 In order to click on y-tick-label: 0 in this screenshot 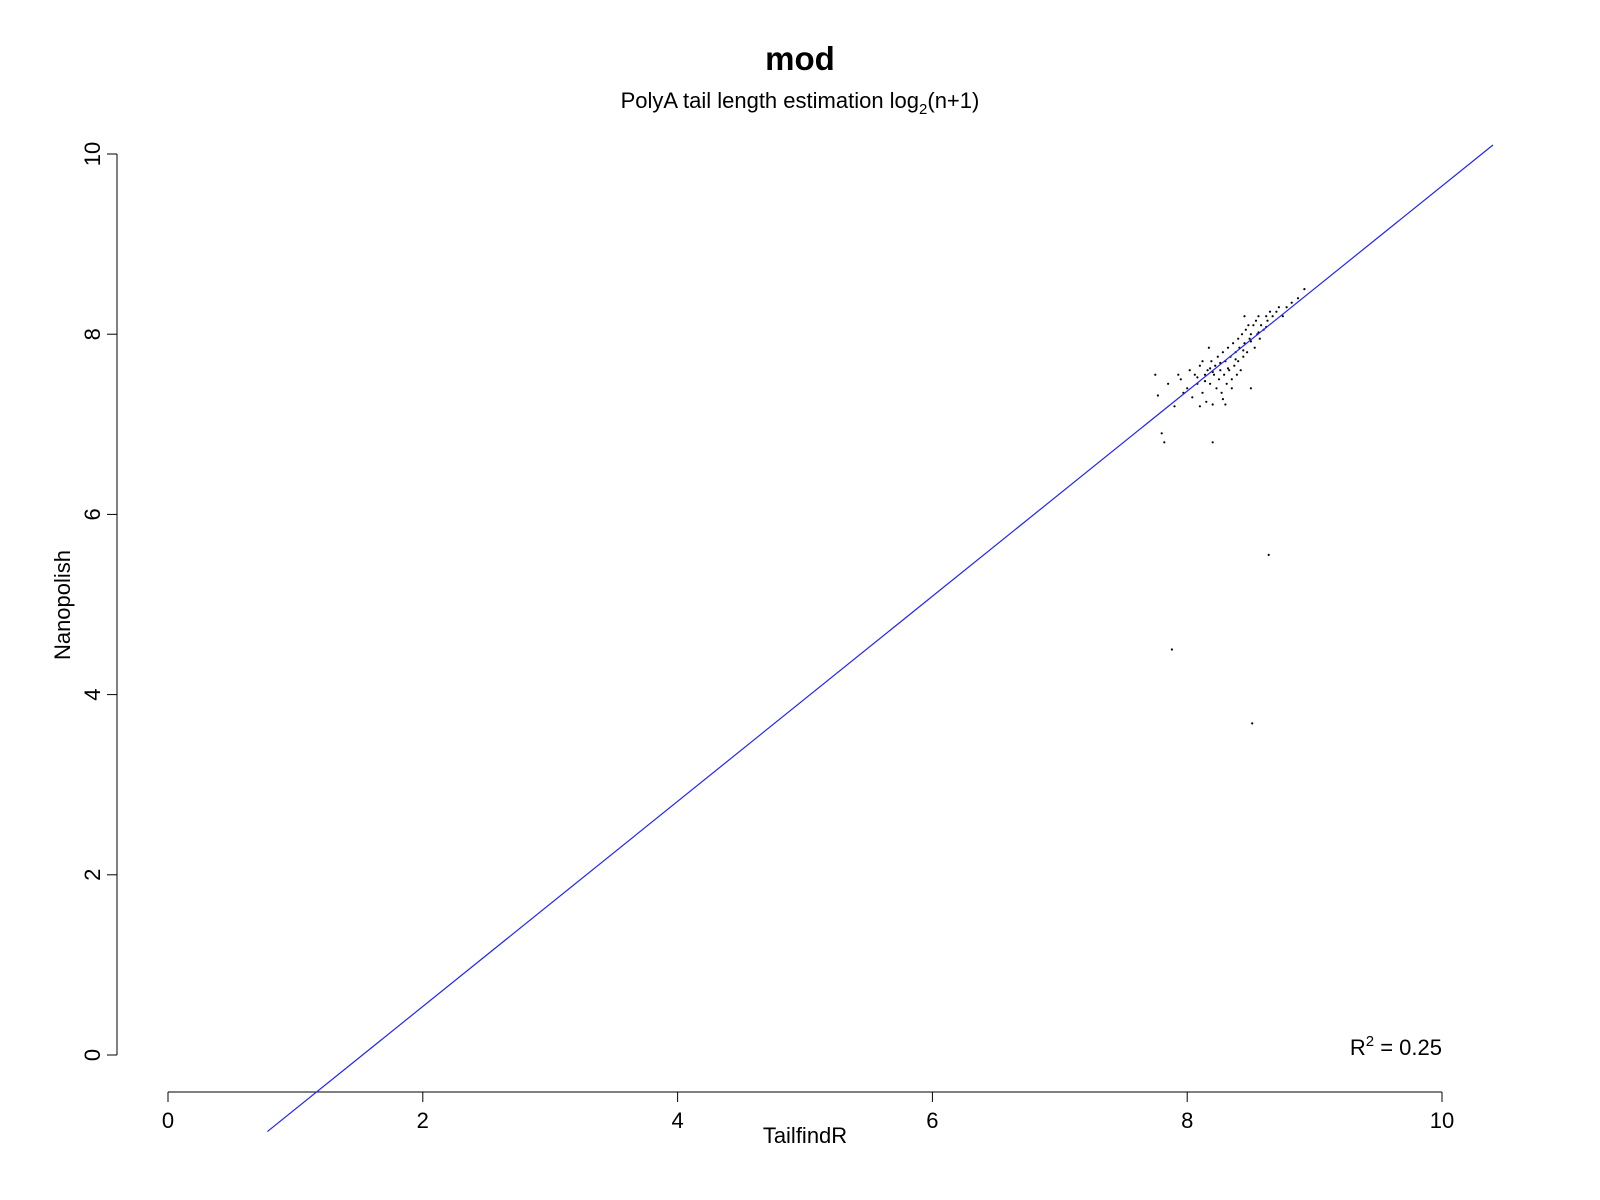, I will do `click(92, 1055)`.